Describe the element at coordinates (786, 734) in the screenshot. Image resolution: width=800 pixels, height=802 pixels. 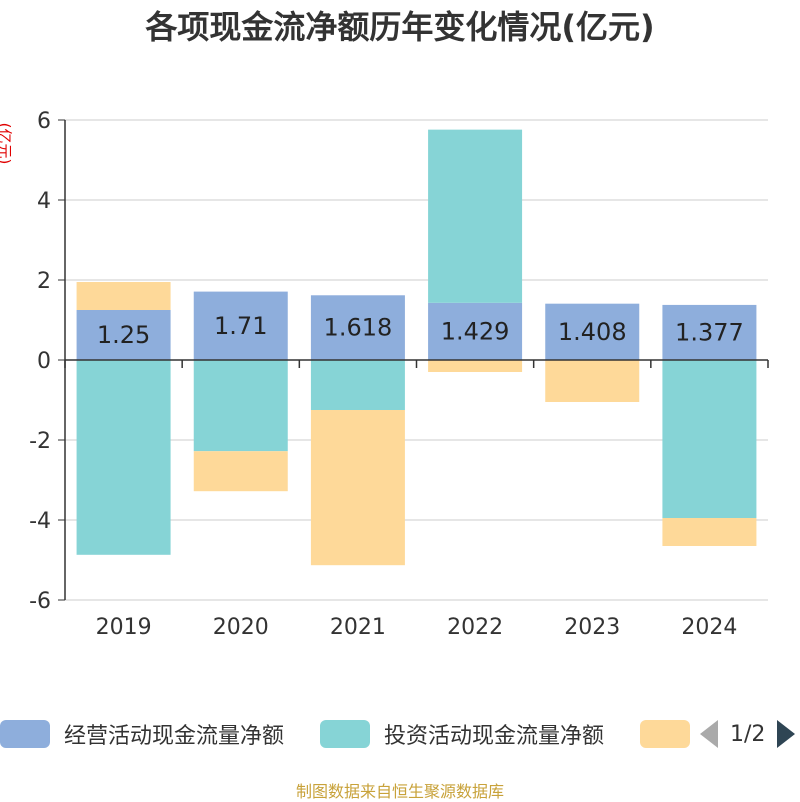
I see `next-page-icon` at that location.